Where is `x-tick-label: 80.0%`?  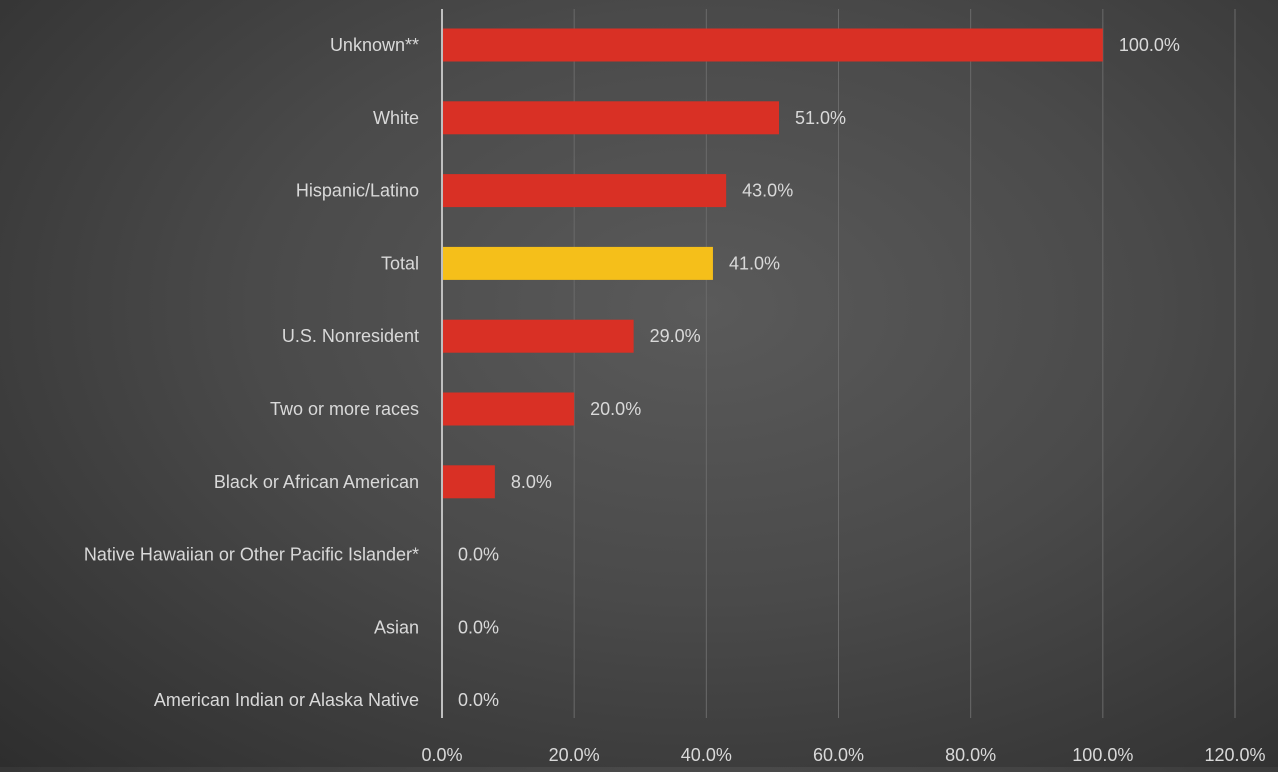 x-tick-label: 80.0% is located at coordinates (970, 755).